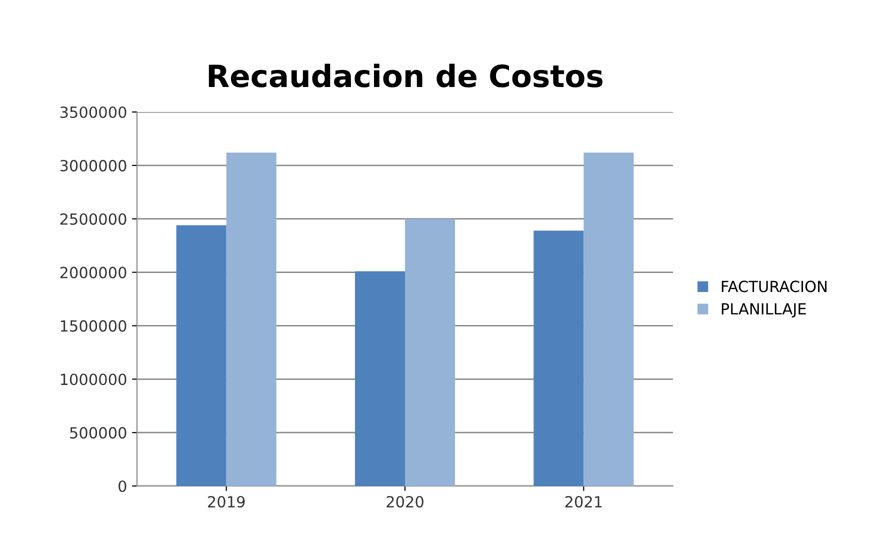  What do you see at coordinates (93, 166) in the screenshot?
I see `y-tick-label: 3000000` at bounding box center [93, 166].